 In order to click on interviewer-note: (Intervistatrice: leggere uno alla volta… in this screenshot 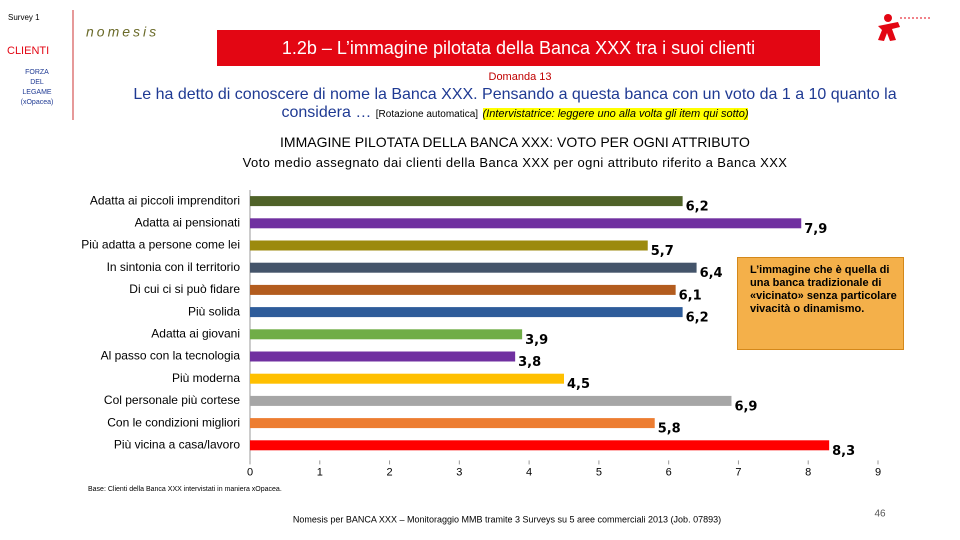, I will do `click(615, 114)`.